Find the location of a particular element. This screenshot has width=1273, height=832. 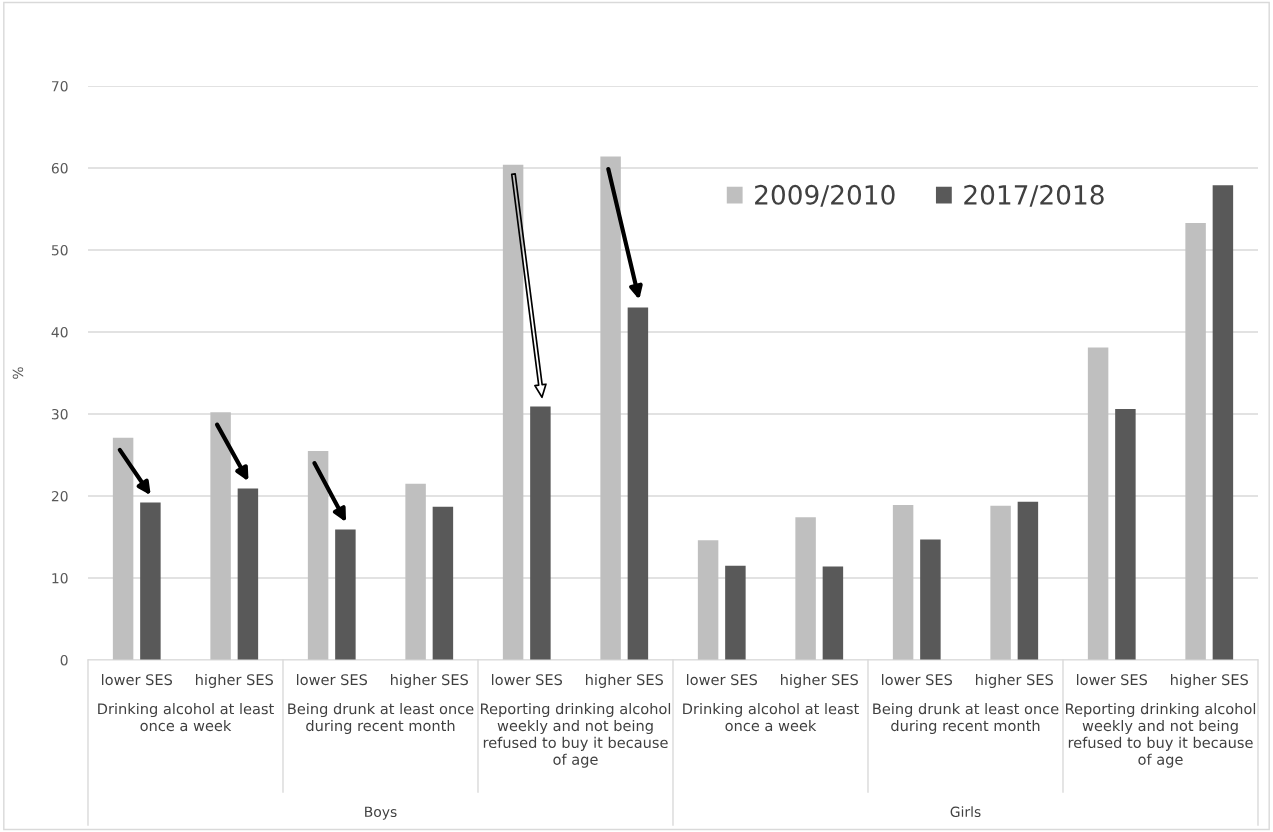

y-tick-label: 60 is located at coordinates (59, 168).